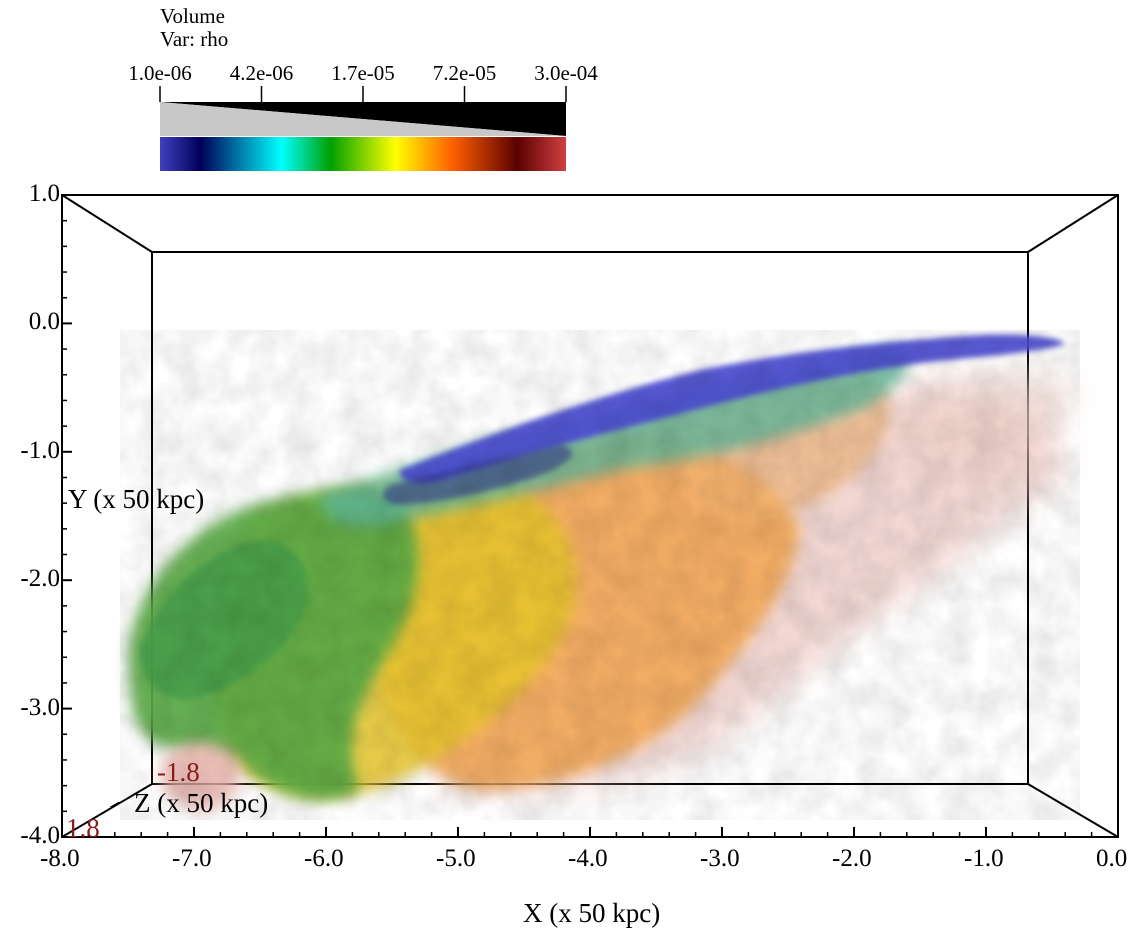  I want to click on y-tick-label: -4.0, so click(40, 835).